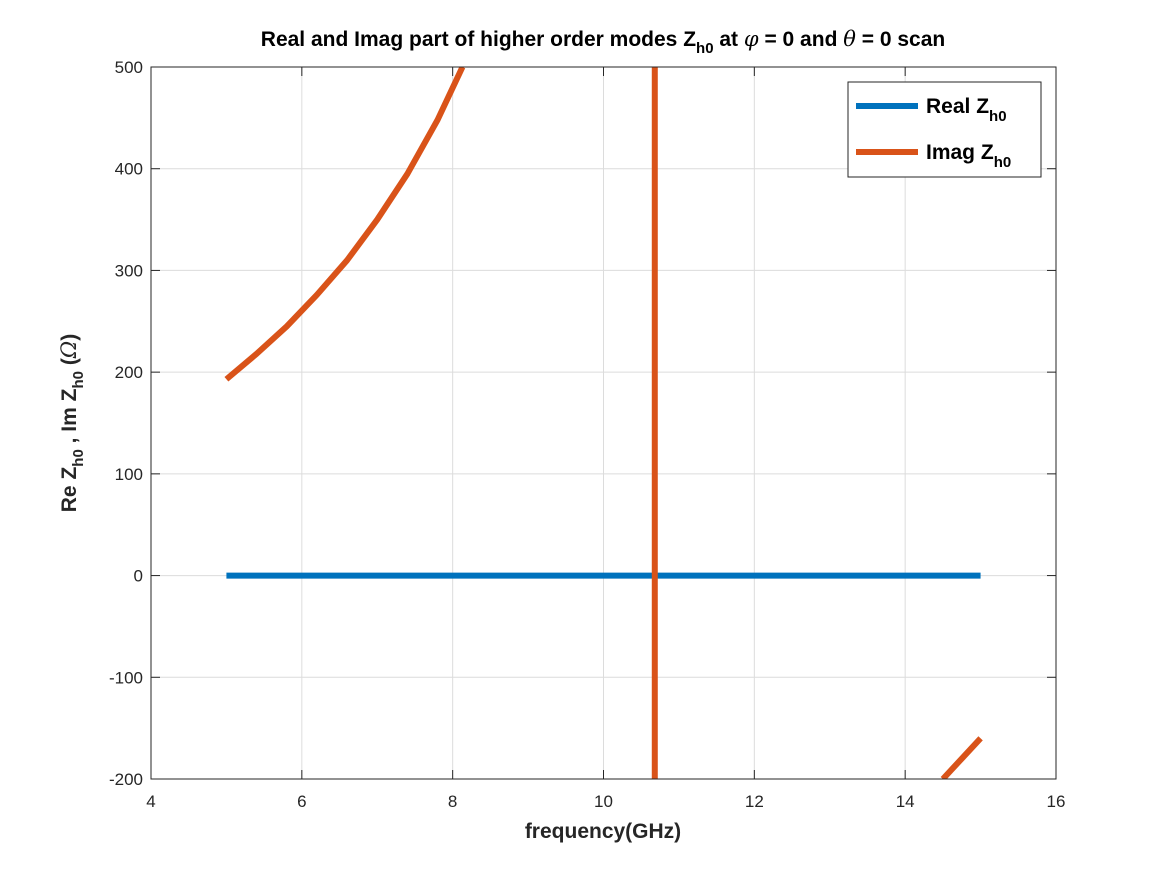  What do you see at coordinates (603, 801) in the screenshot?
I see `x-tick-label: 10` at bounding box center [603, 801].